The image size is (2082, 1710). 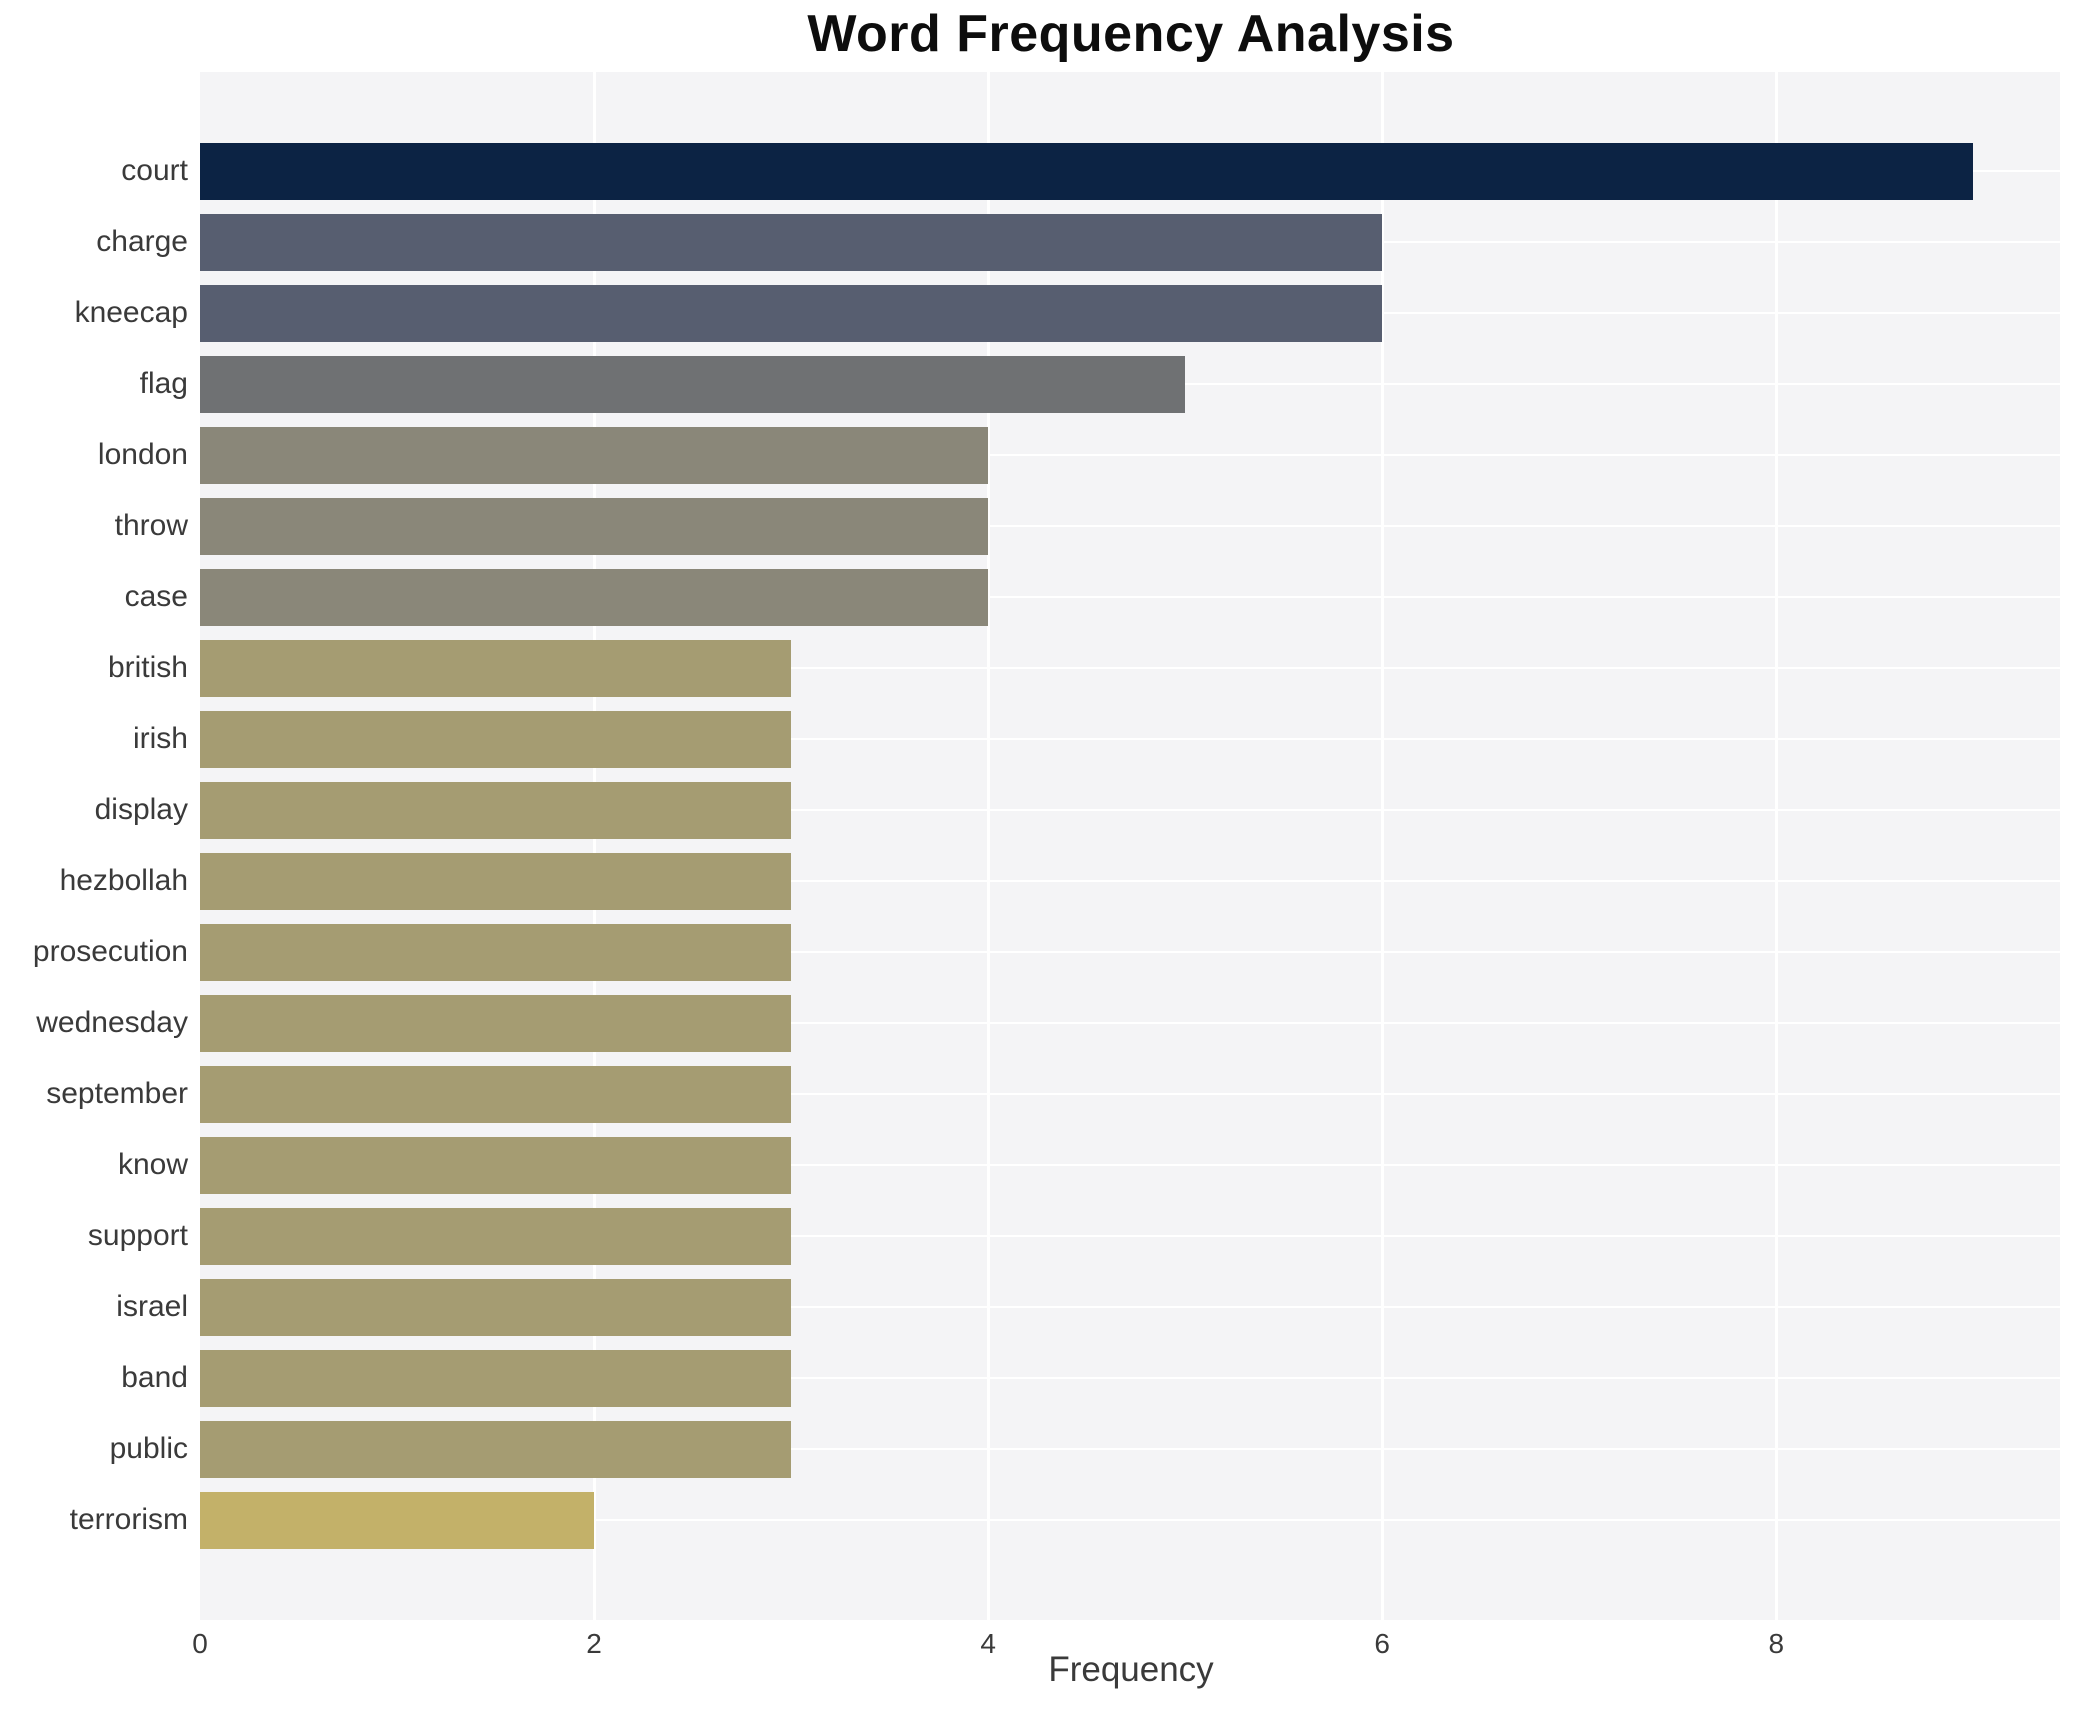 I want to click on x-tick-label-0: 0, so click(x=200, y=1643).